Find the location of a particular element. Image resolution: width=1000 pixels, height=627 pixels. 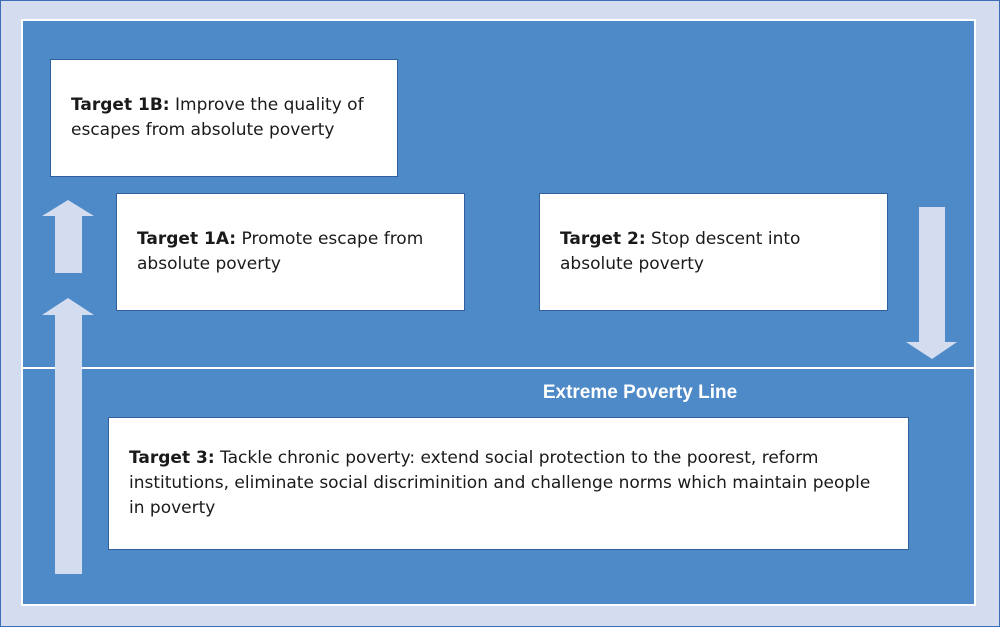

target-3-label: Target 3: is located at coordinates (172, 458).